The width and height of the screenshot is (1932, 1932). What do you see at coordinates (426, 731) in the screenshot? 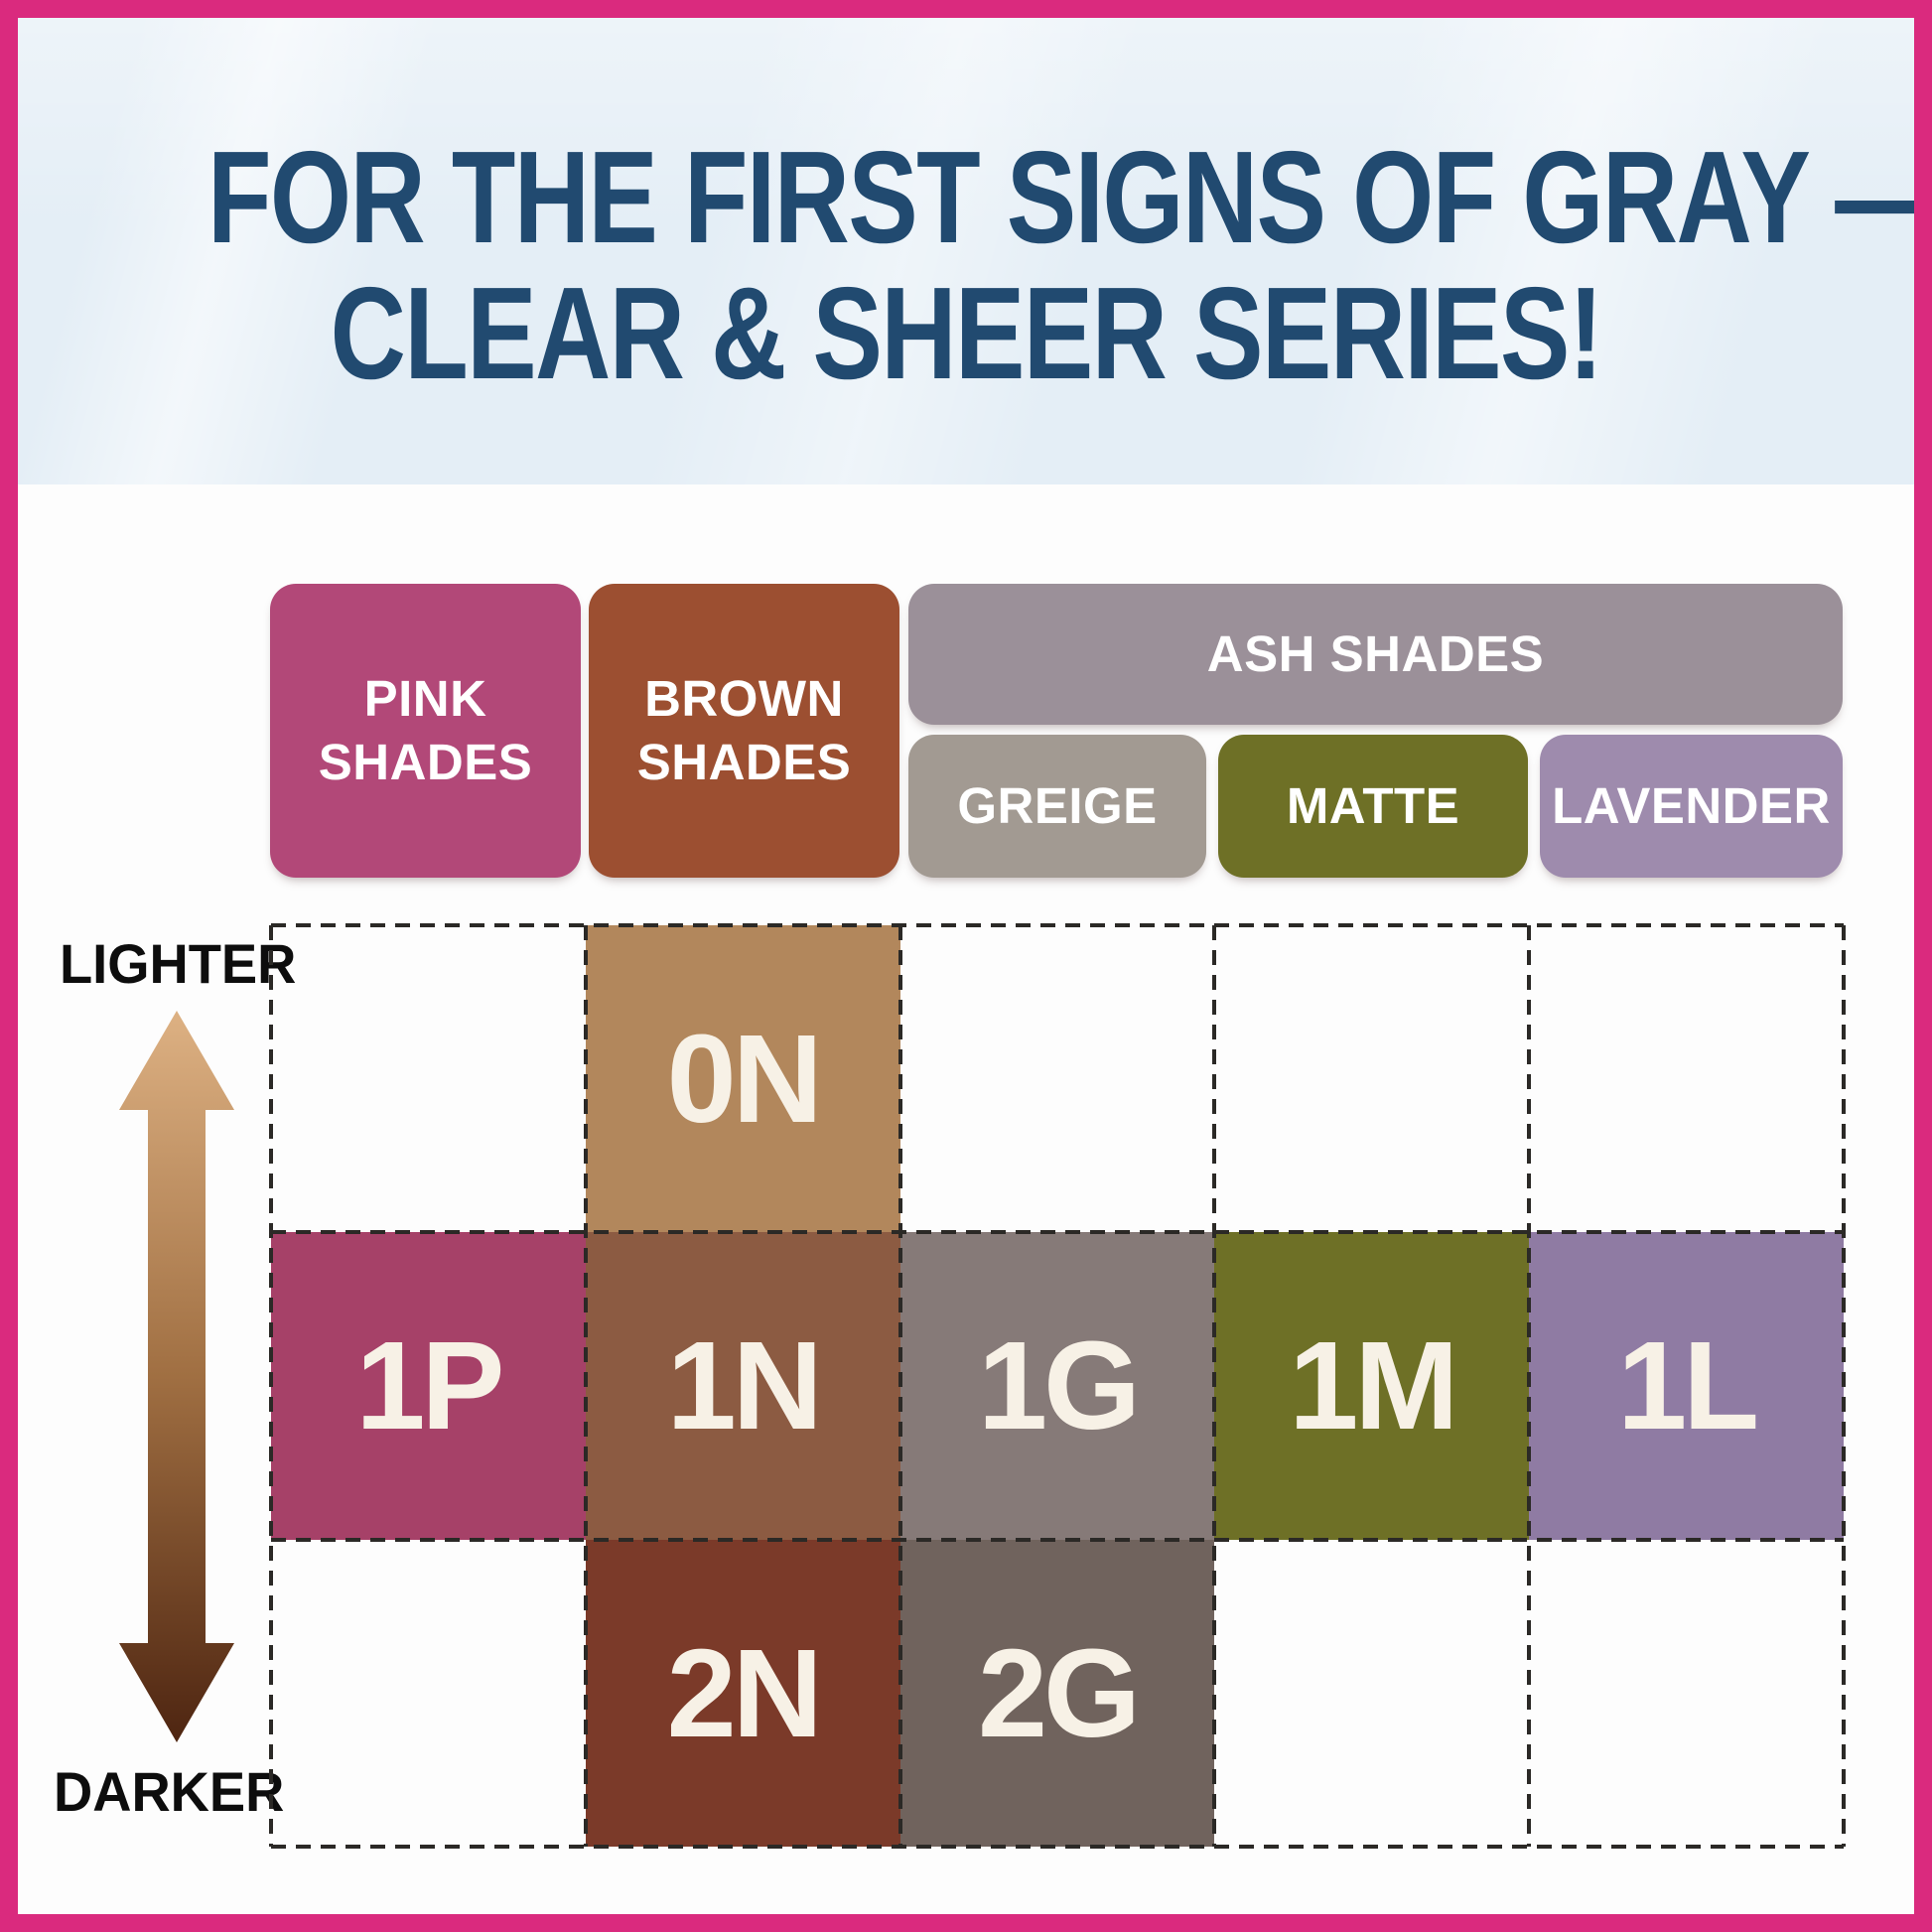
I see `category-pink-shades: PINK SHADES` at bounding box center [426, 731].